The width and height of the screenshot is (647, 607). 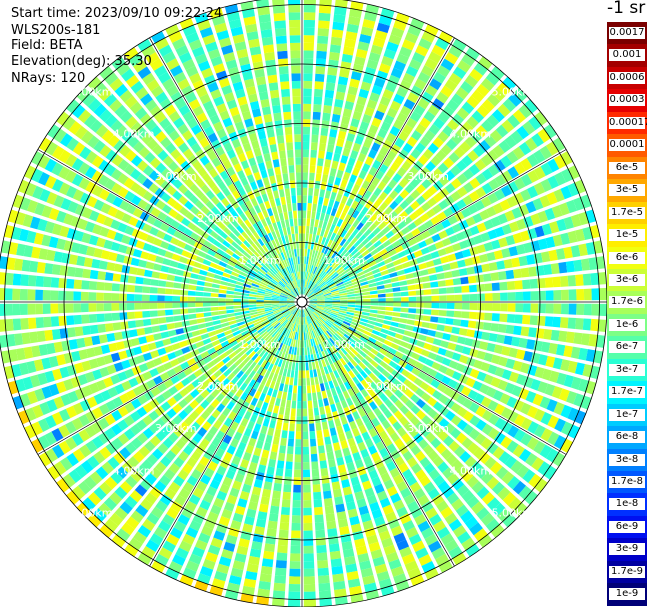 What do you see at coordinates (627, 392) in the screenshot?
I see `colorbar-tick-label: 1.7e-7` at bounding box center [627, 392].